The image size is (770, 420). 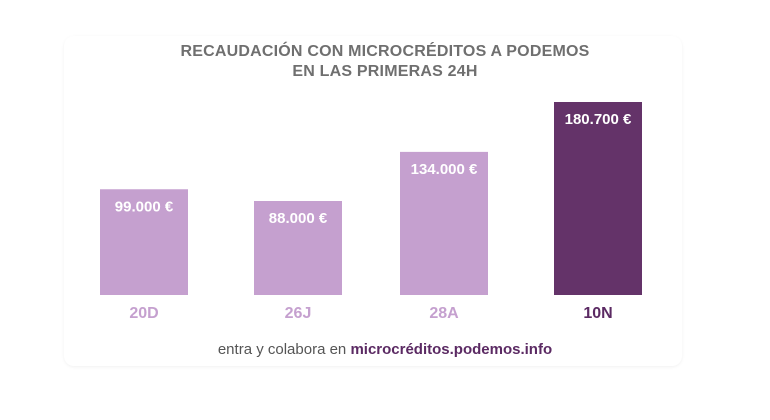 I want to click on category-label-10N: 10N, so click(x=597, y=313).